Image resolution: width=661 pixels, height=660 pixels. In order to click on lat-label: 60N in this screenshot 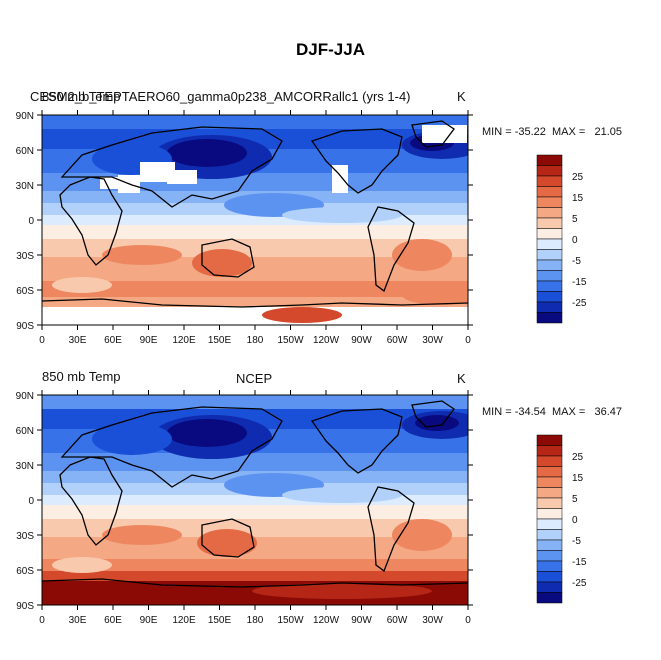, I will do `click(25, 151)`.